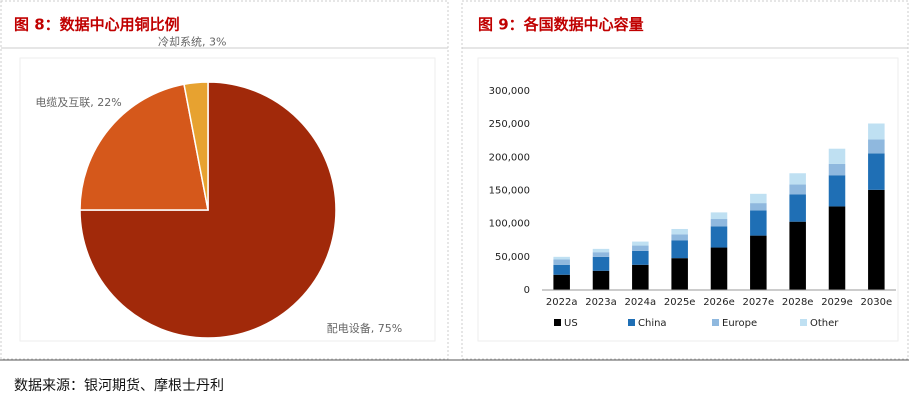  I want to click on x-tick-label: 2028e, so click(798, 302).